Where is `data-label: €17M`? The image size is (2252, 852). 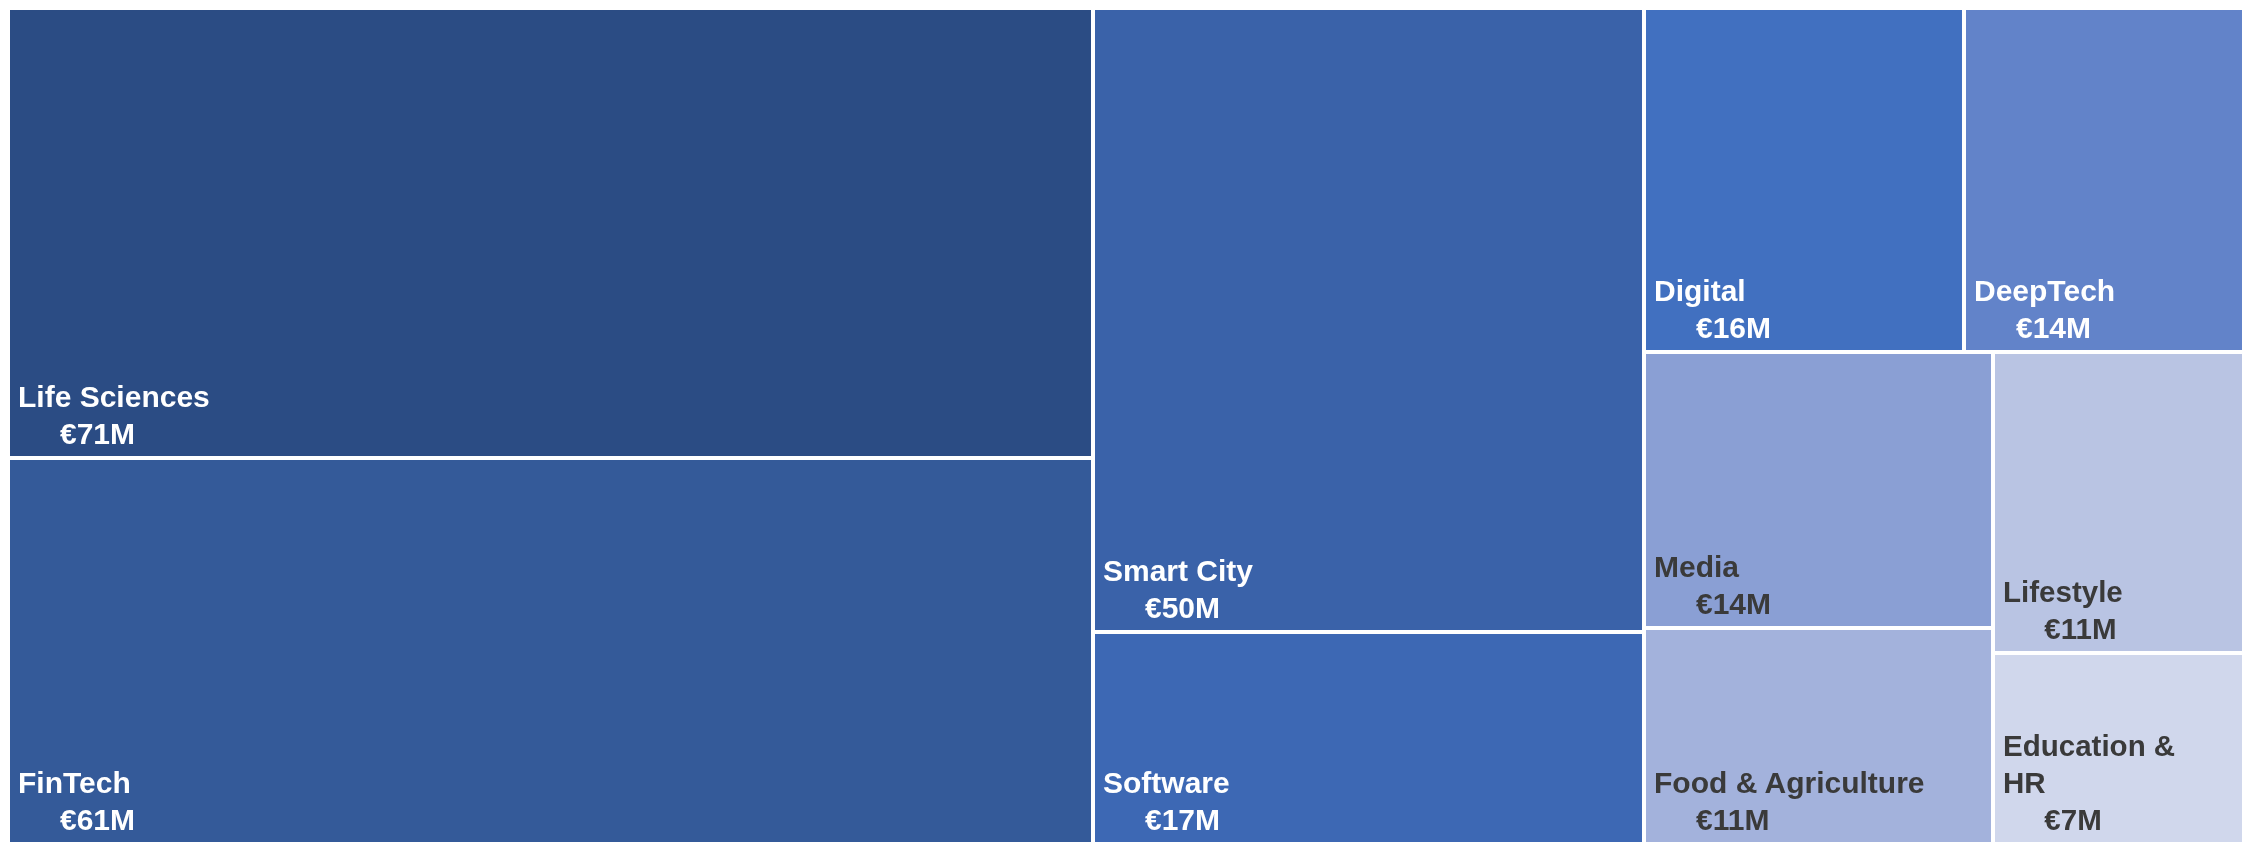
data-label: €17M is located at coordinates (1183, 819).